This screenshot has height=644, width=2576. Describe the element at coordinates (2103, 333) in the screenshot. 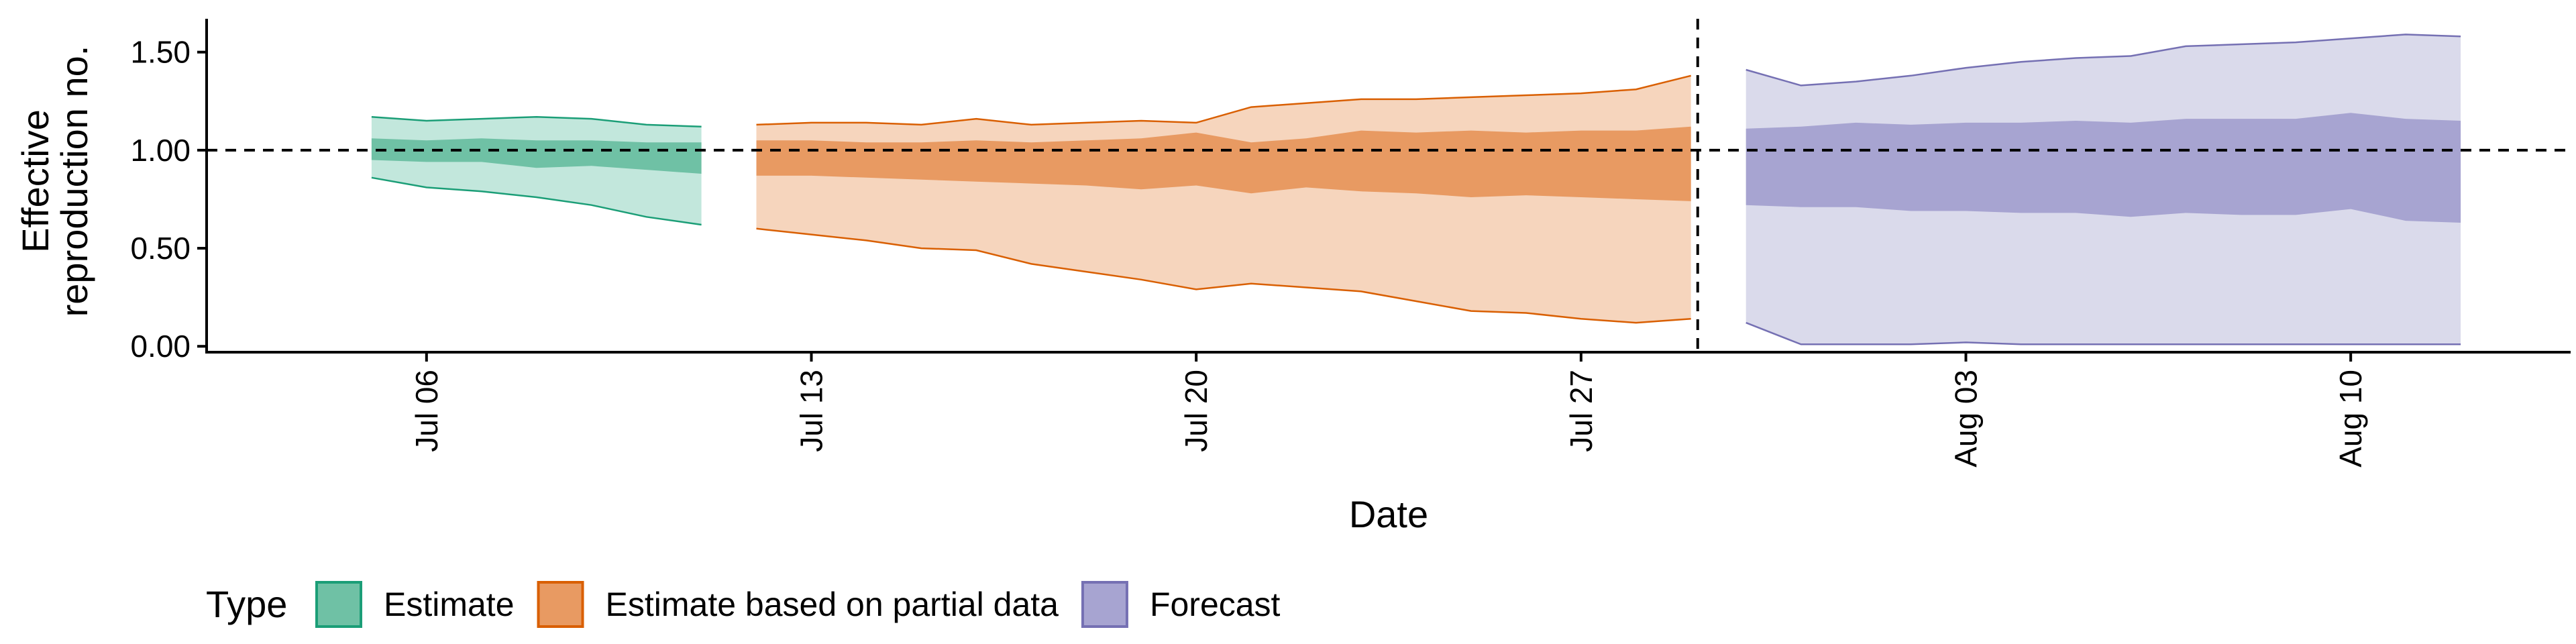

I see `series-2-lower-edge` at that location.